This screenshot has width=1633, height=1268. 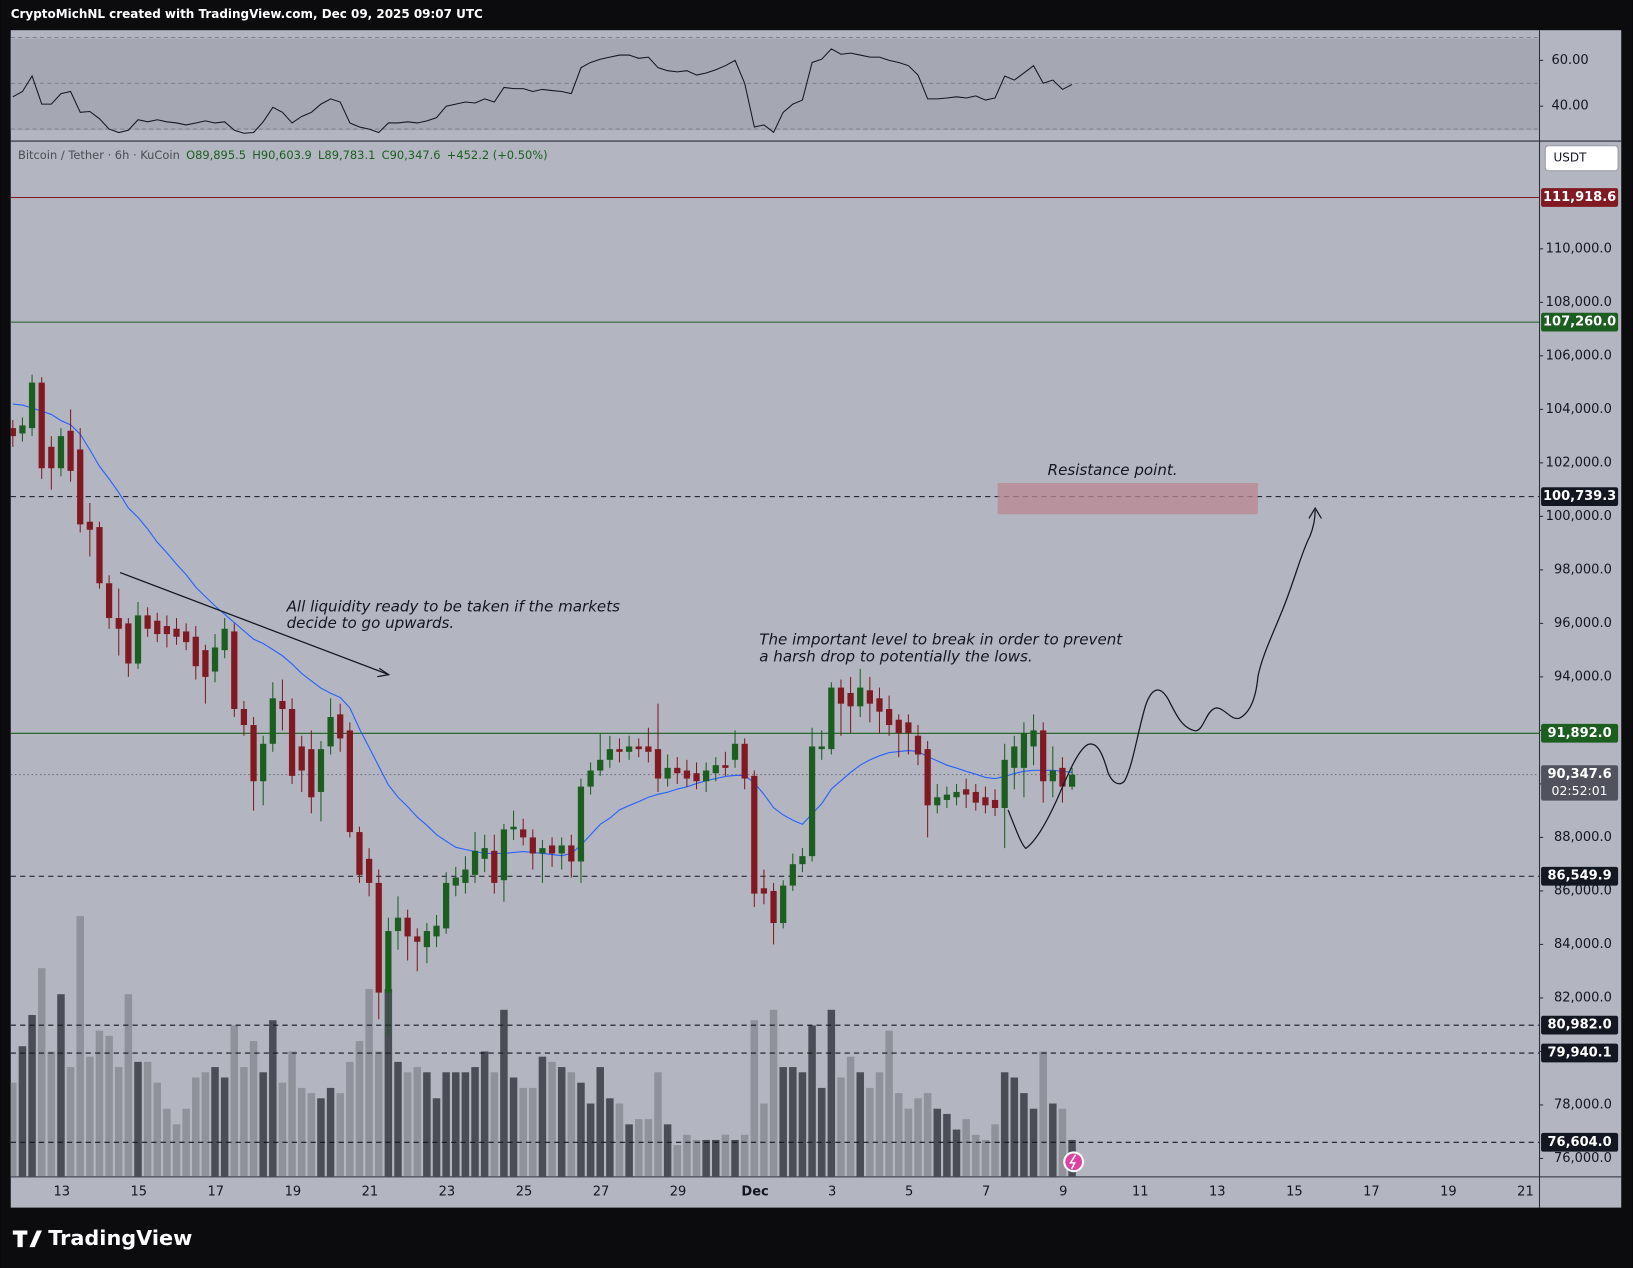 I want to click on projection-arrow-head, so click(x=1315, y=512).